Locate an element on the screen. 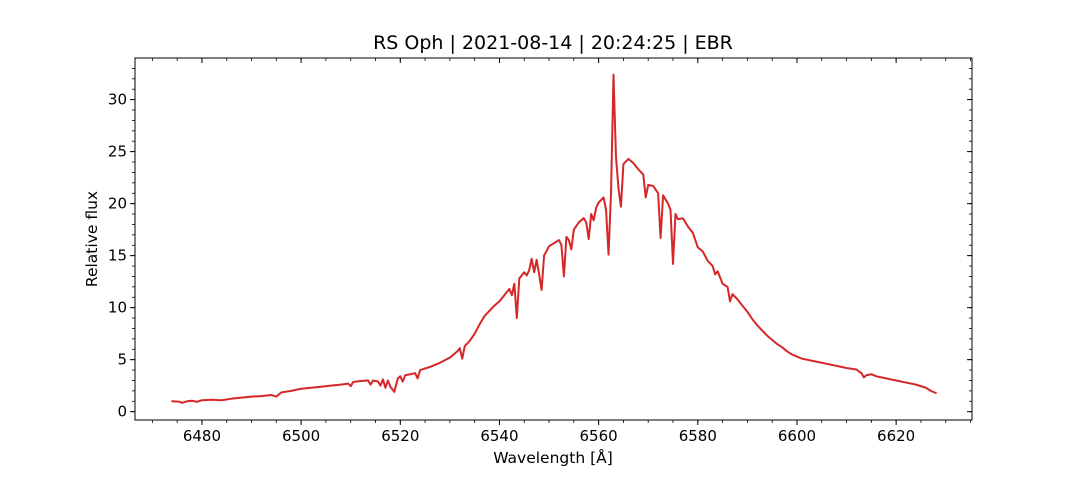 The height and width of the screenshot is (480, 1080). x-tick-label: 6560 is located at coordinates (599, 436).